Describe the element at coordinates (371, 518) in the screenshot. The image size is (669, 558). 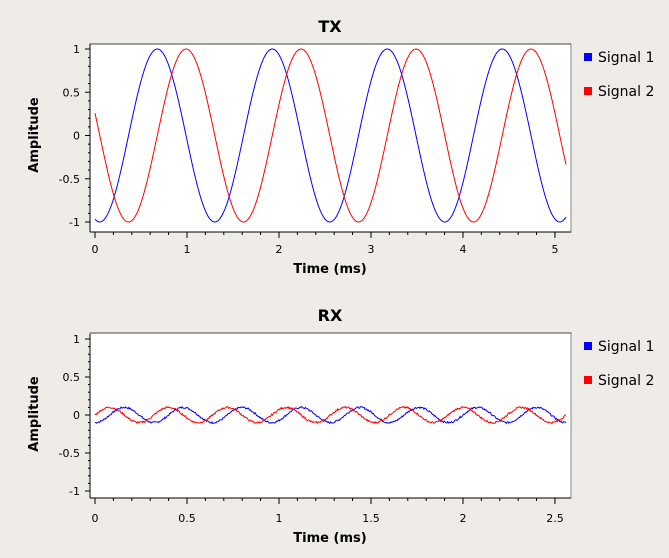
I see `rx-xtick-label: 1.5` at that location.